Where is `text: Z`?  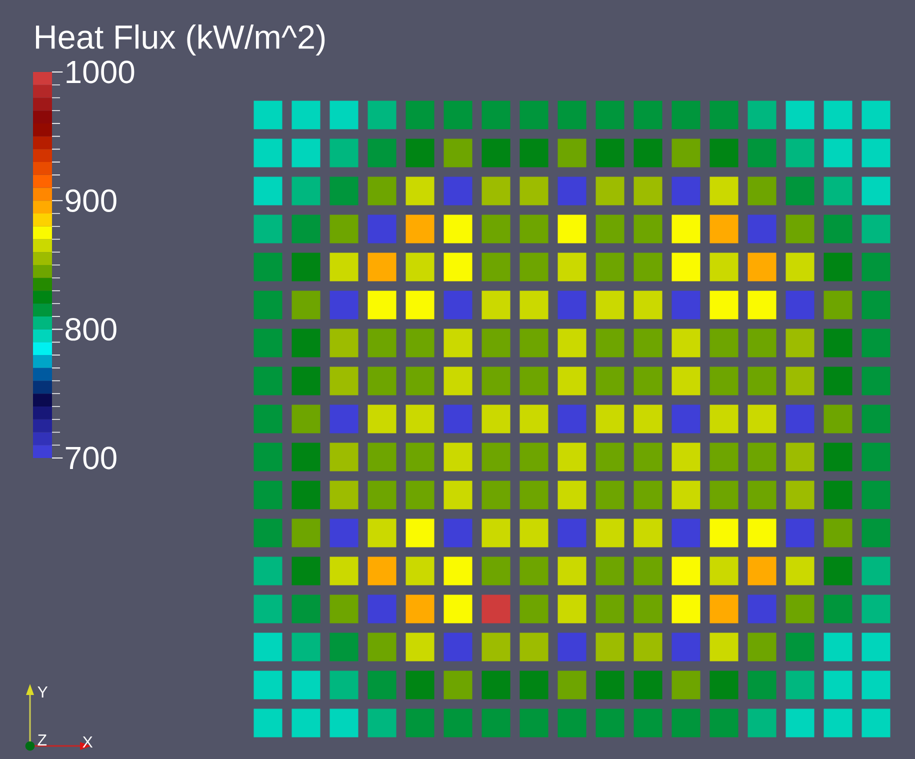
text: Z is located at coordinates (42, 740).